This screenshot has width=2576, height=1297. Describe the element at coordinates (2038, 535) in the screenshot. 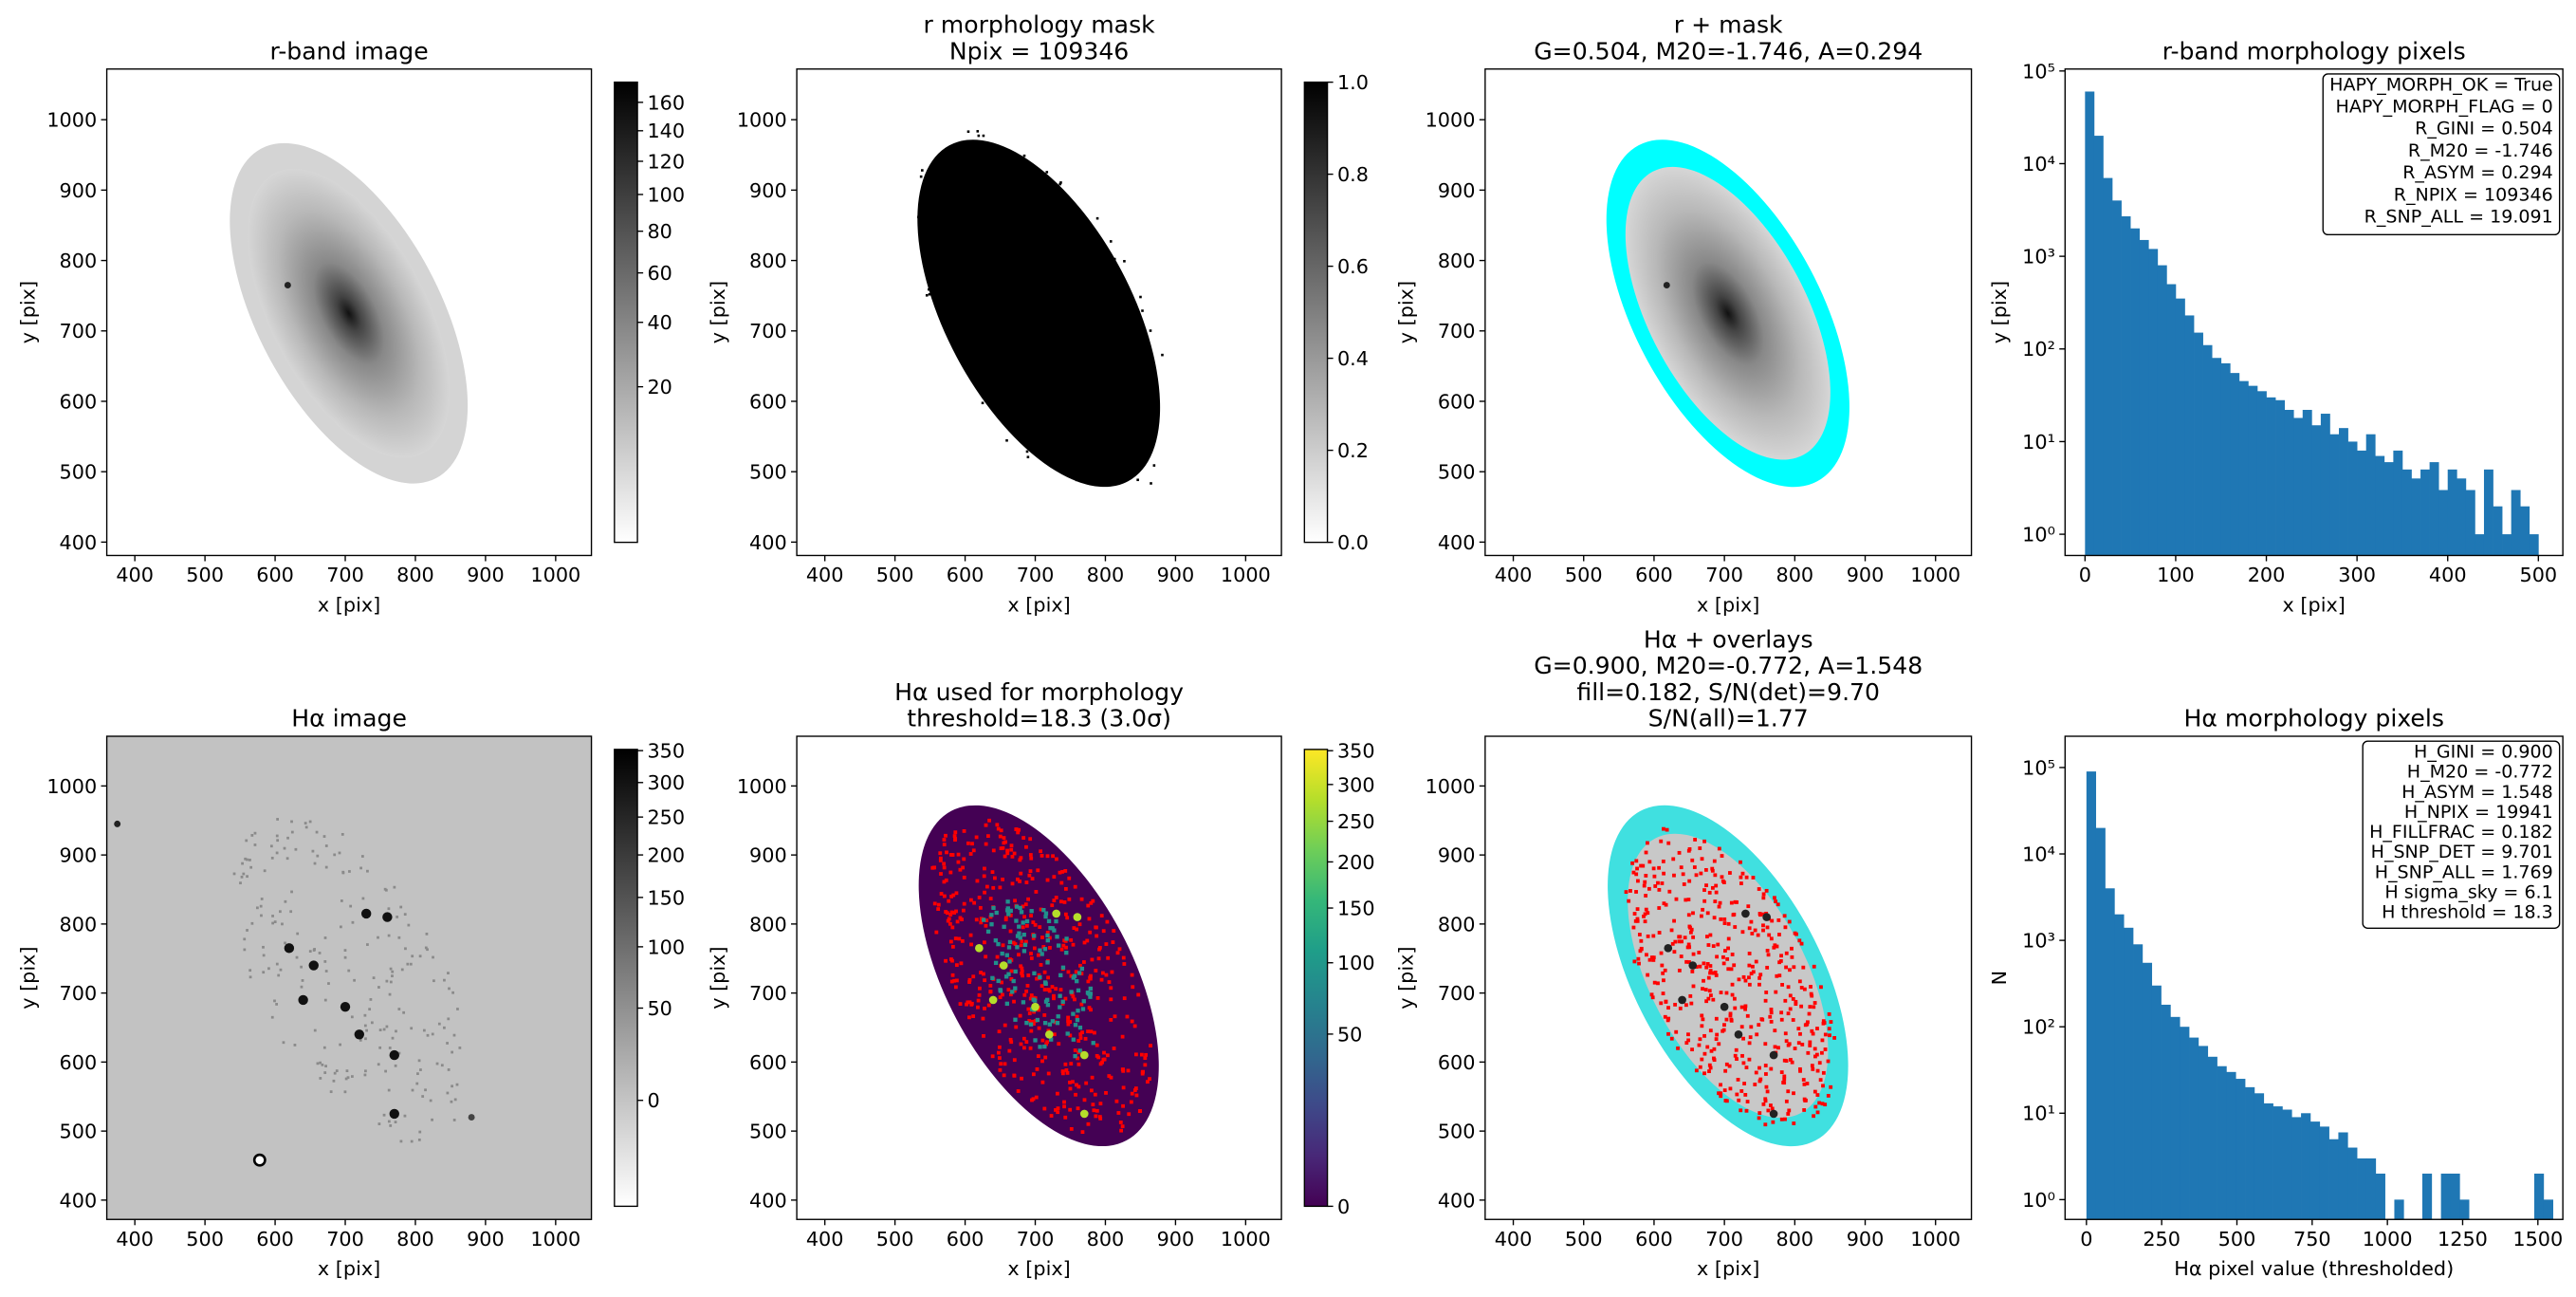

I see `y-tick-label: 10⁰` at that location.